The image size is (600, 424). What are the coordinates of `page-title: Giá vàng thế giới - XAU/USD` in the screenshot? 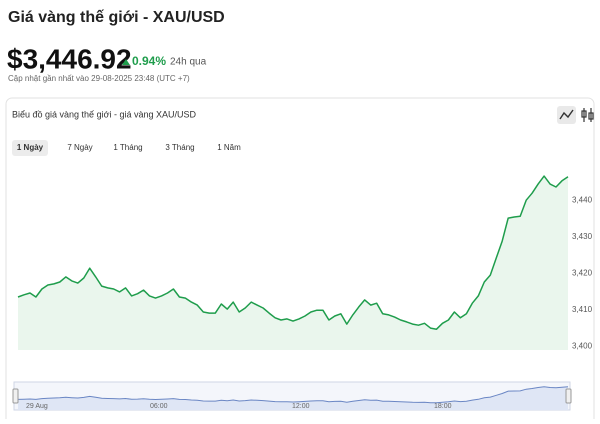 It's located at (116, 17).